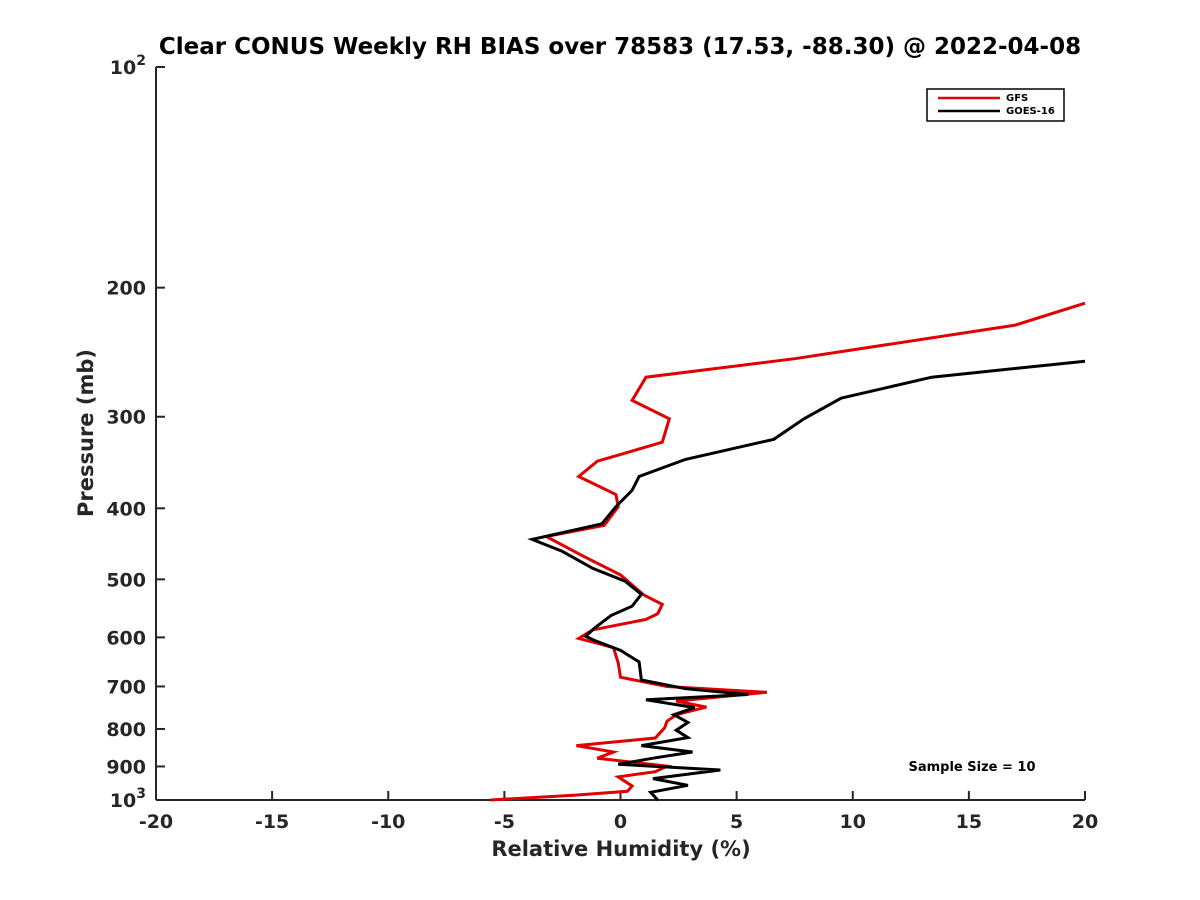 This screenshot has height=900, width=1200. I want to click on legend: GFS GOES-16, so click(995, 105).